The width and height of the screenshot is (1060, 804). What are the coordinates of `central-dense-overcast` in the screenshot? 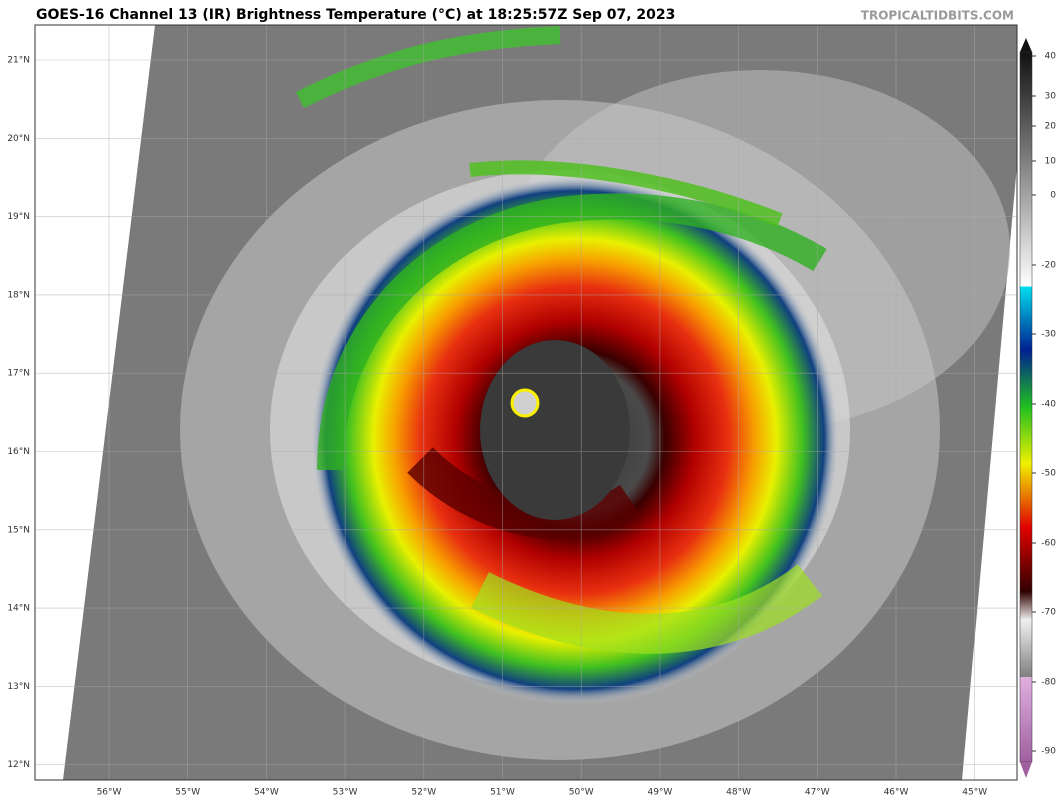 It's located at (555, 430).